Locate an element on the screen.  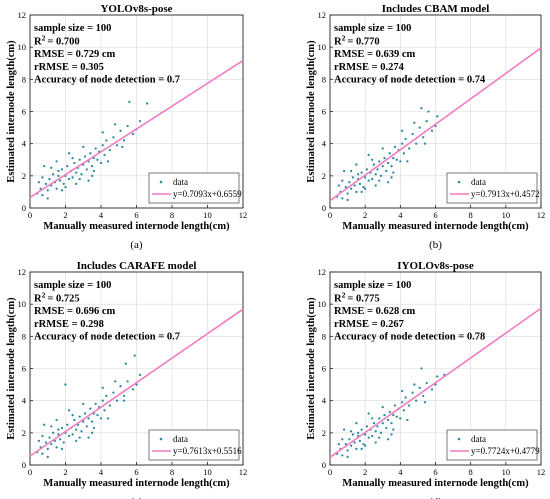
stat-rrmse: rRMSE = 0.298 is located at coordinates (69, 324).